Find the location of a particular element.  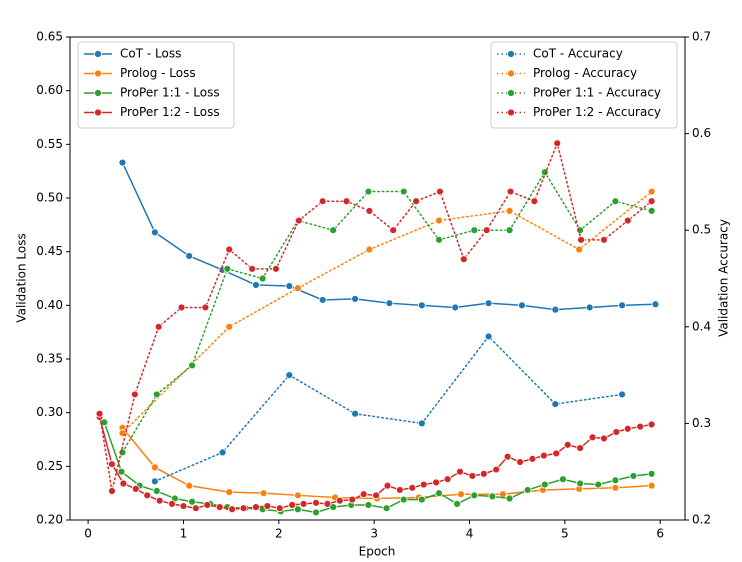

y-tick-label: 0.60 is located at coordinates (49, 90).